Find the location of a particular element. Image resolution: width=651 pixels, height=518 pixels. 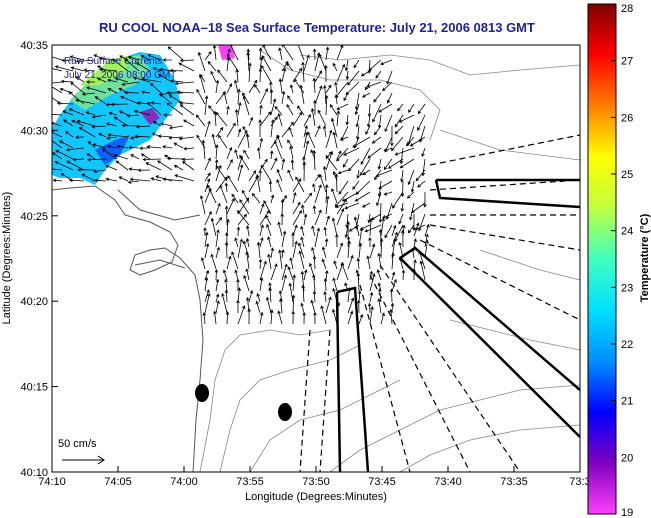

x-tick-label: 73:50 is located at coordinates (316, 482).